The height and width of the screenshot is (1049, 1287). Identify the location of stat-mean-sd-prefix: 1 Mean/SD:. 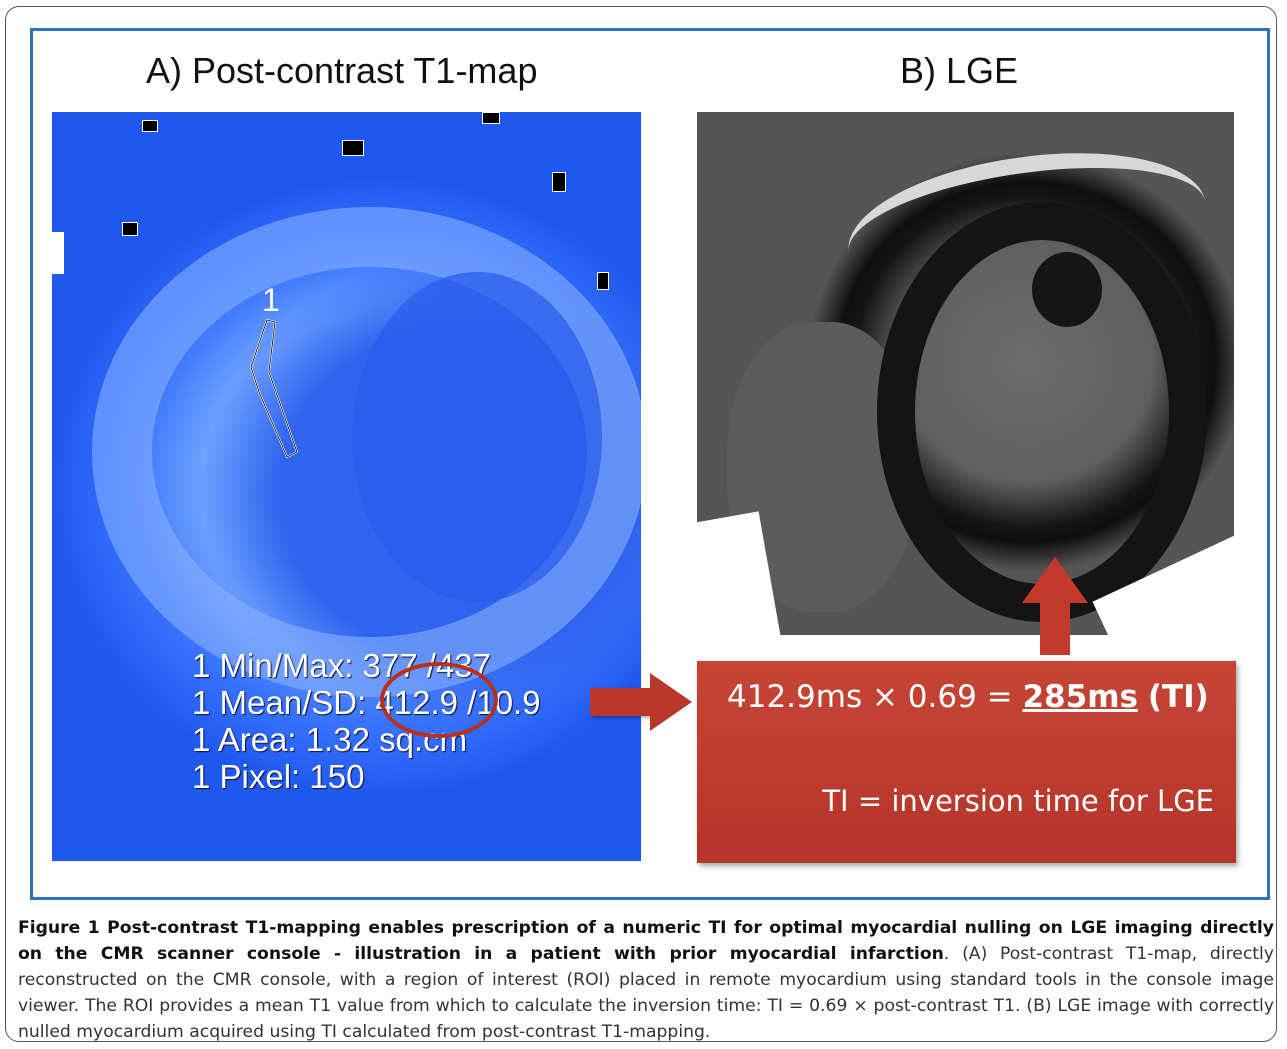
(284, 702).